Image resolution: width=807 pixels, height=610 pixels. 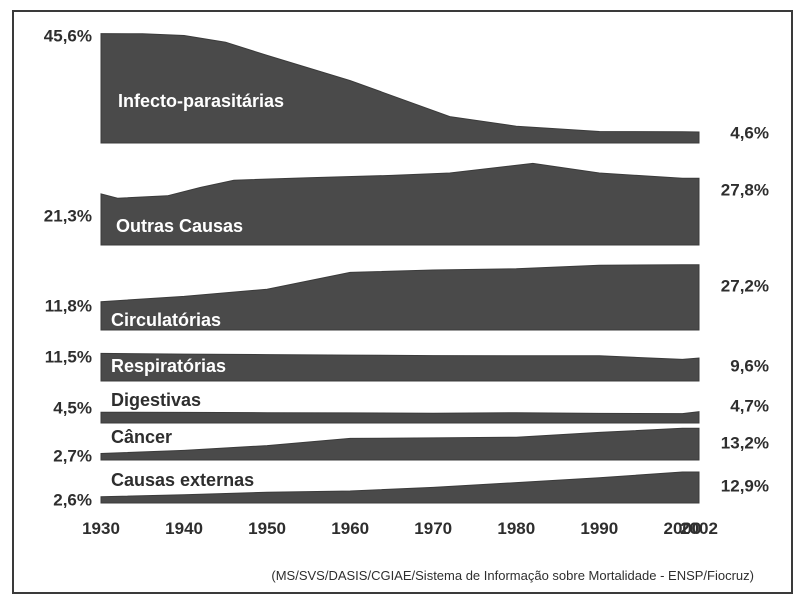 What do you see at coordinates (179, 226) in the screenshot?
I see `label-outras-causas: Outras Causas` at bounding box center [179, 226].